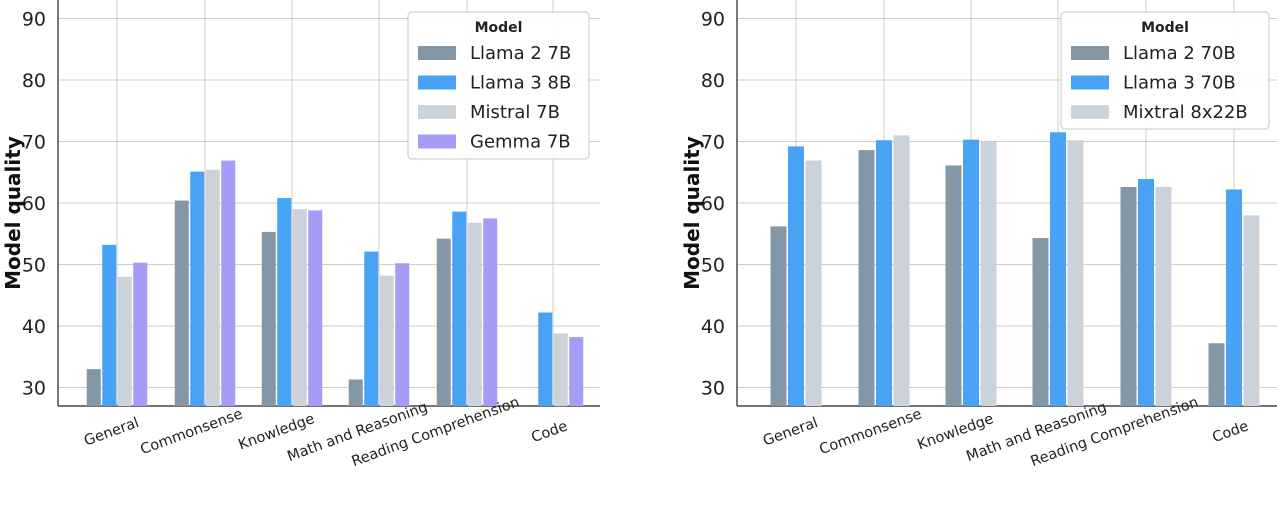 The height and width of the screenshot is (517, 1277). I want to click on legend-box, so click(1165, 70).